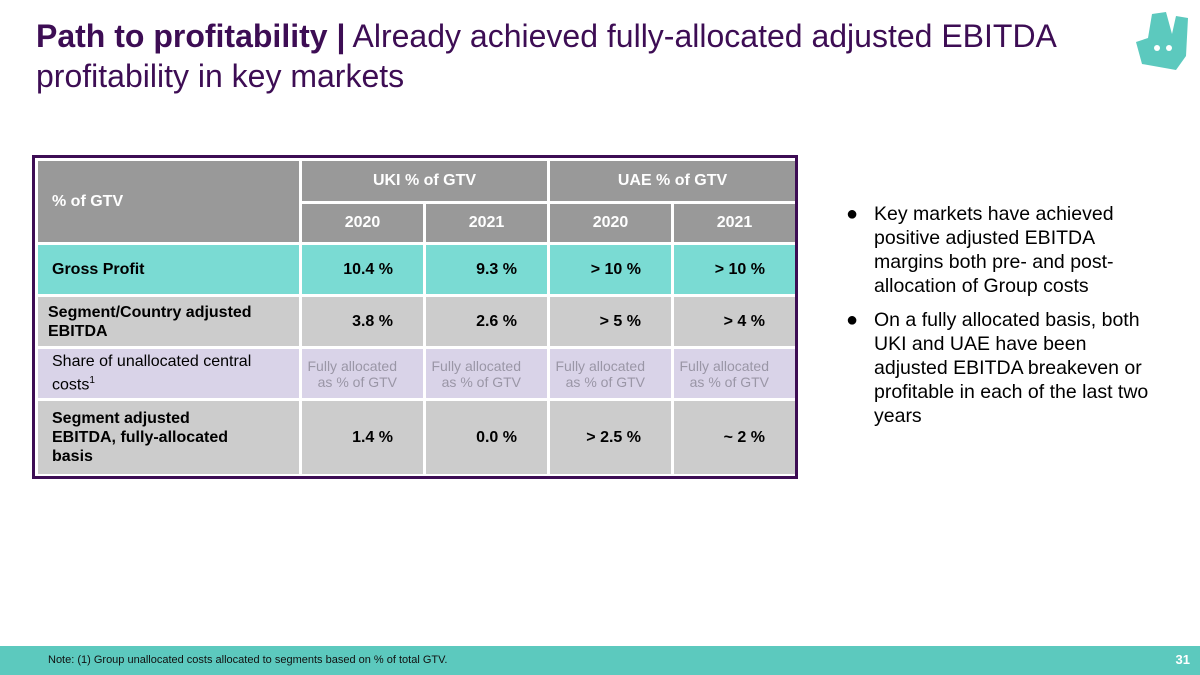  What do you see at coordinates (734, 321) in the screenshot?
I see `table-cell: > 4 %` at bounding box center [734, 321].